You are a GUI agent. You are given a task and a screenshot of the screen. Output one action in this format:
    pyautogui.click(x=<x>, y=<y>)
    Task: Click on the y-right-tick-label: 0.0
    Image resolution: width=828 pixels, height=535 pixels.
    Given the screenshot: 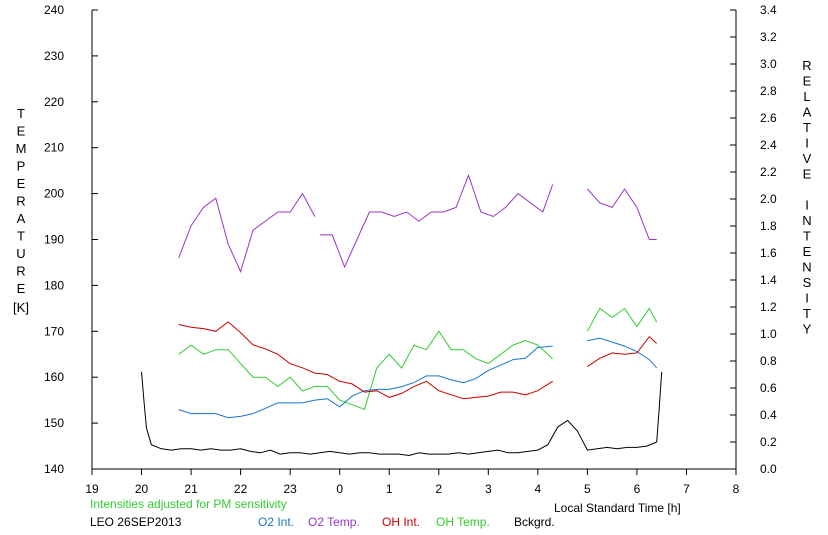 What is the action you would take?
    pyautogui.click(x=768, y=469)
    